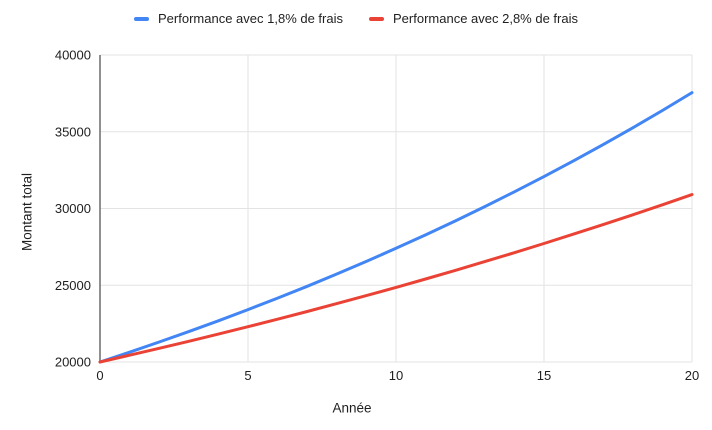  I want to click on y-tick-label: 20000, so click(73, 362).